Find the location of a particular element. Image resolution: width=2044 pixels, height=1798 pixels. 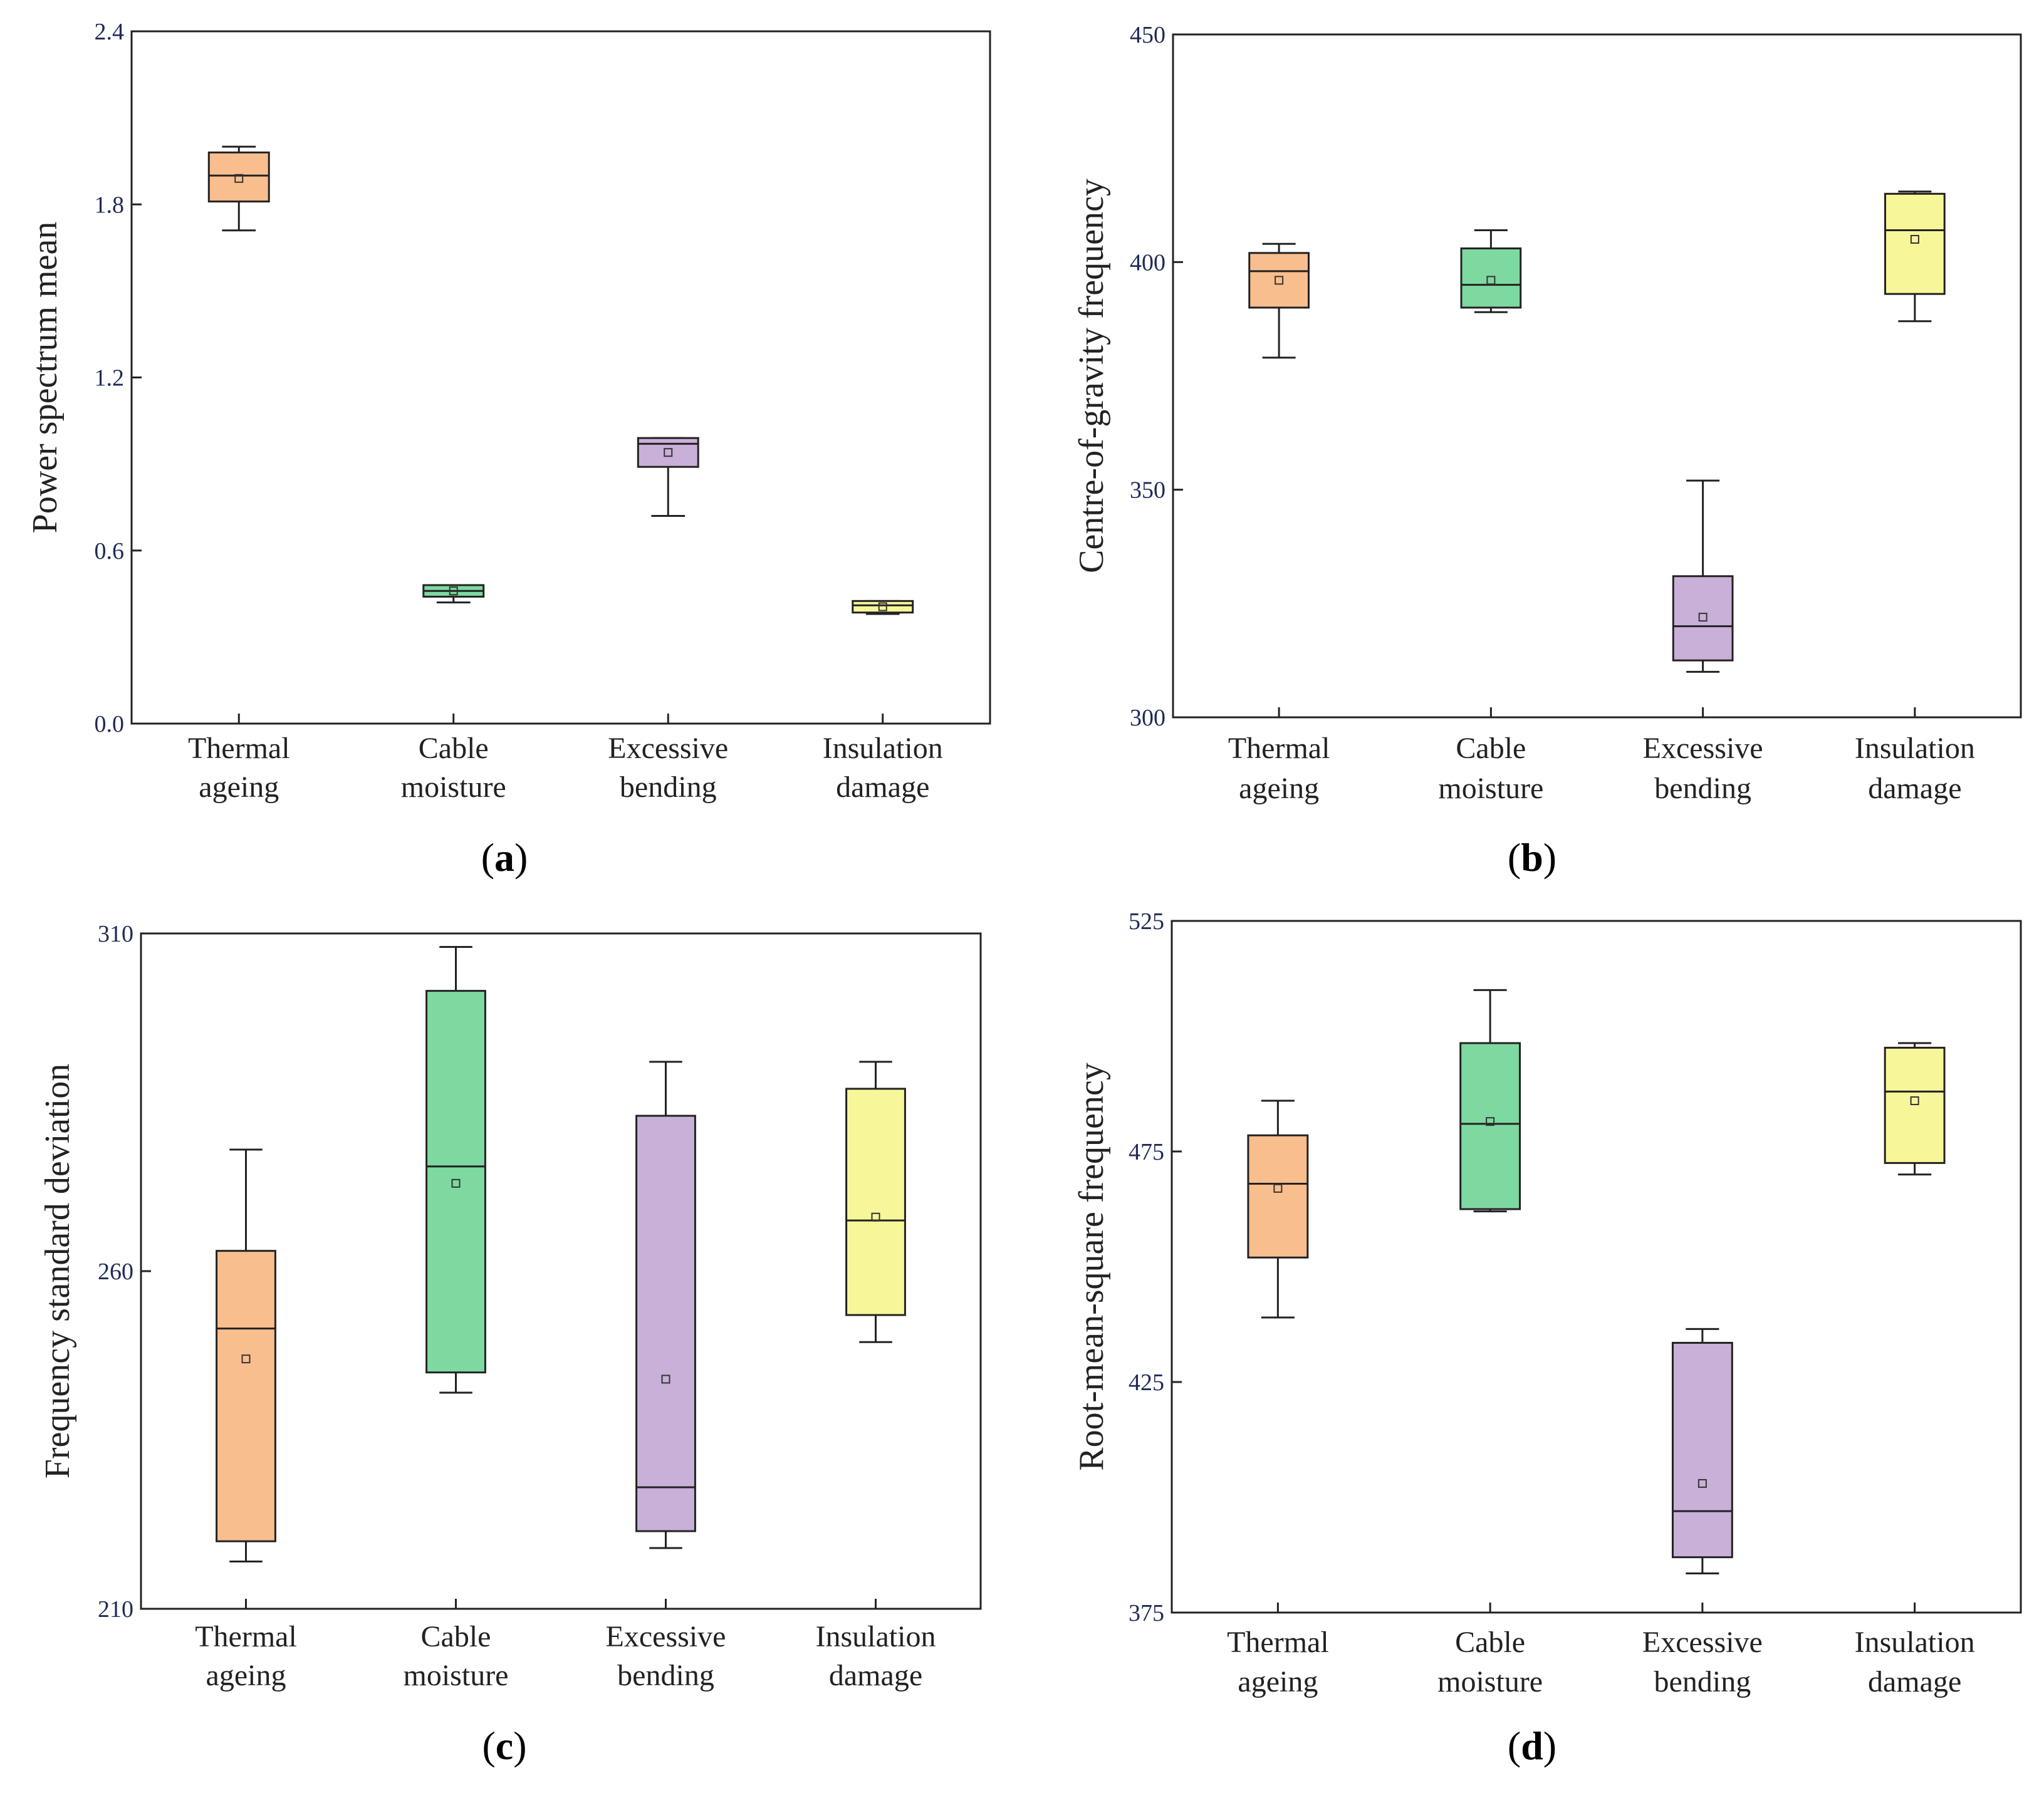

y-tick-label: 0.6 is located at coordinates (110, 551).